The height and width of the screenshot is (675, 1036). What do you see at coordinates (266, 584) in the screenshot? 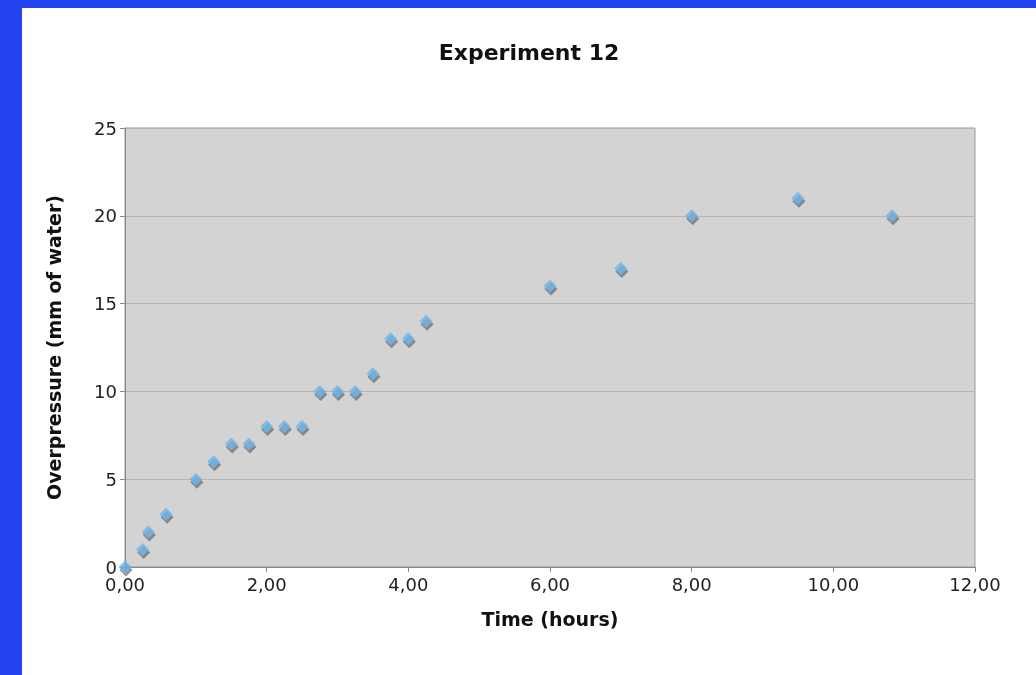
I see `x-tick-label: 2,00` at bounding box center [266, 584].